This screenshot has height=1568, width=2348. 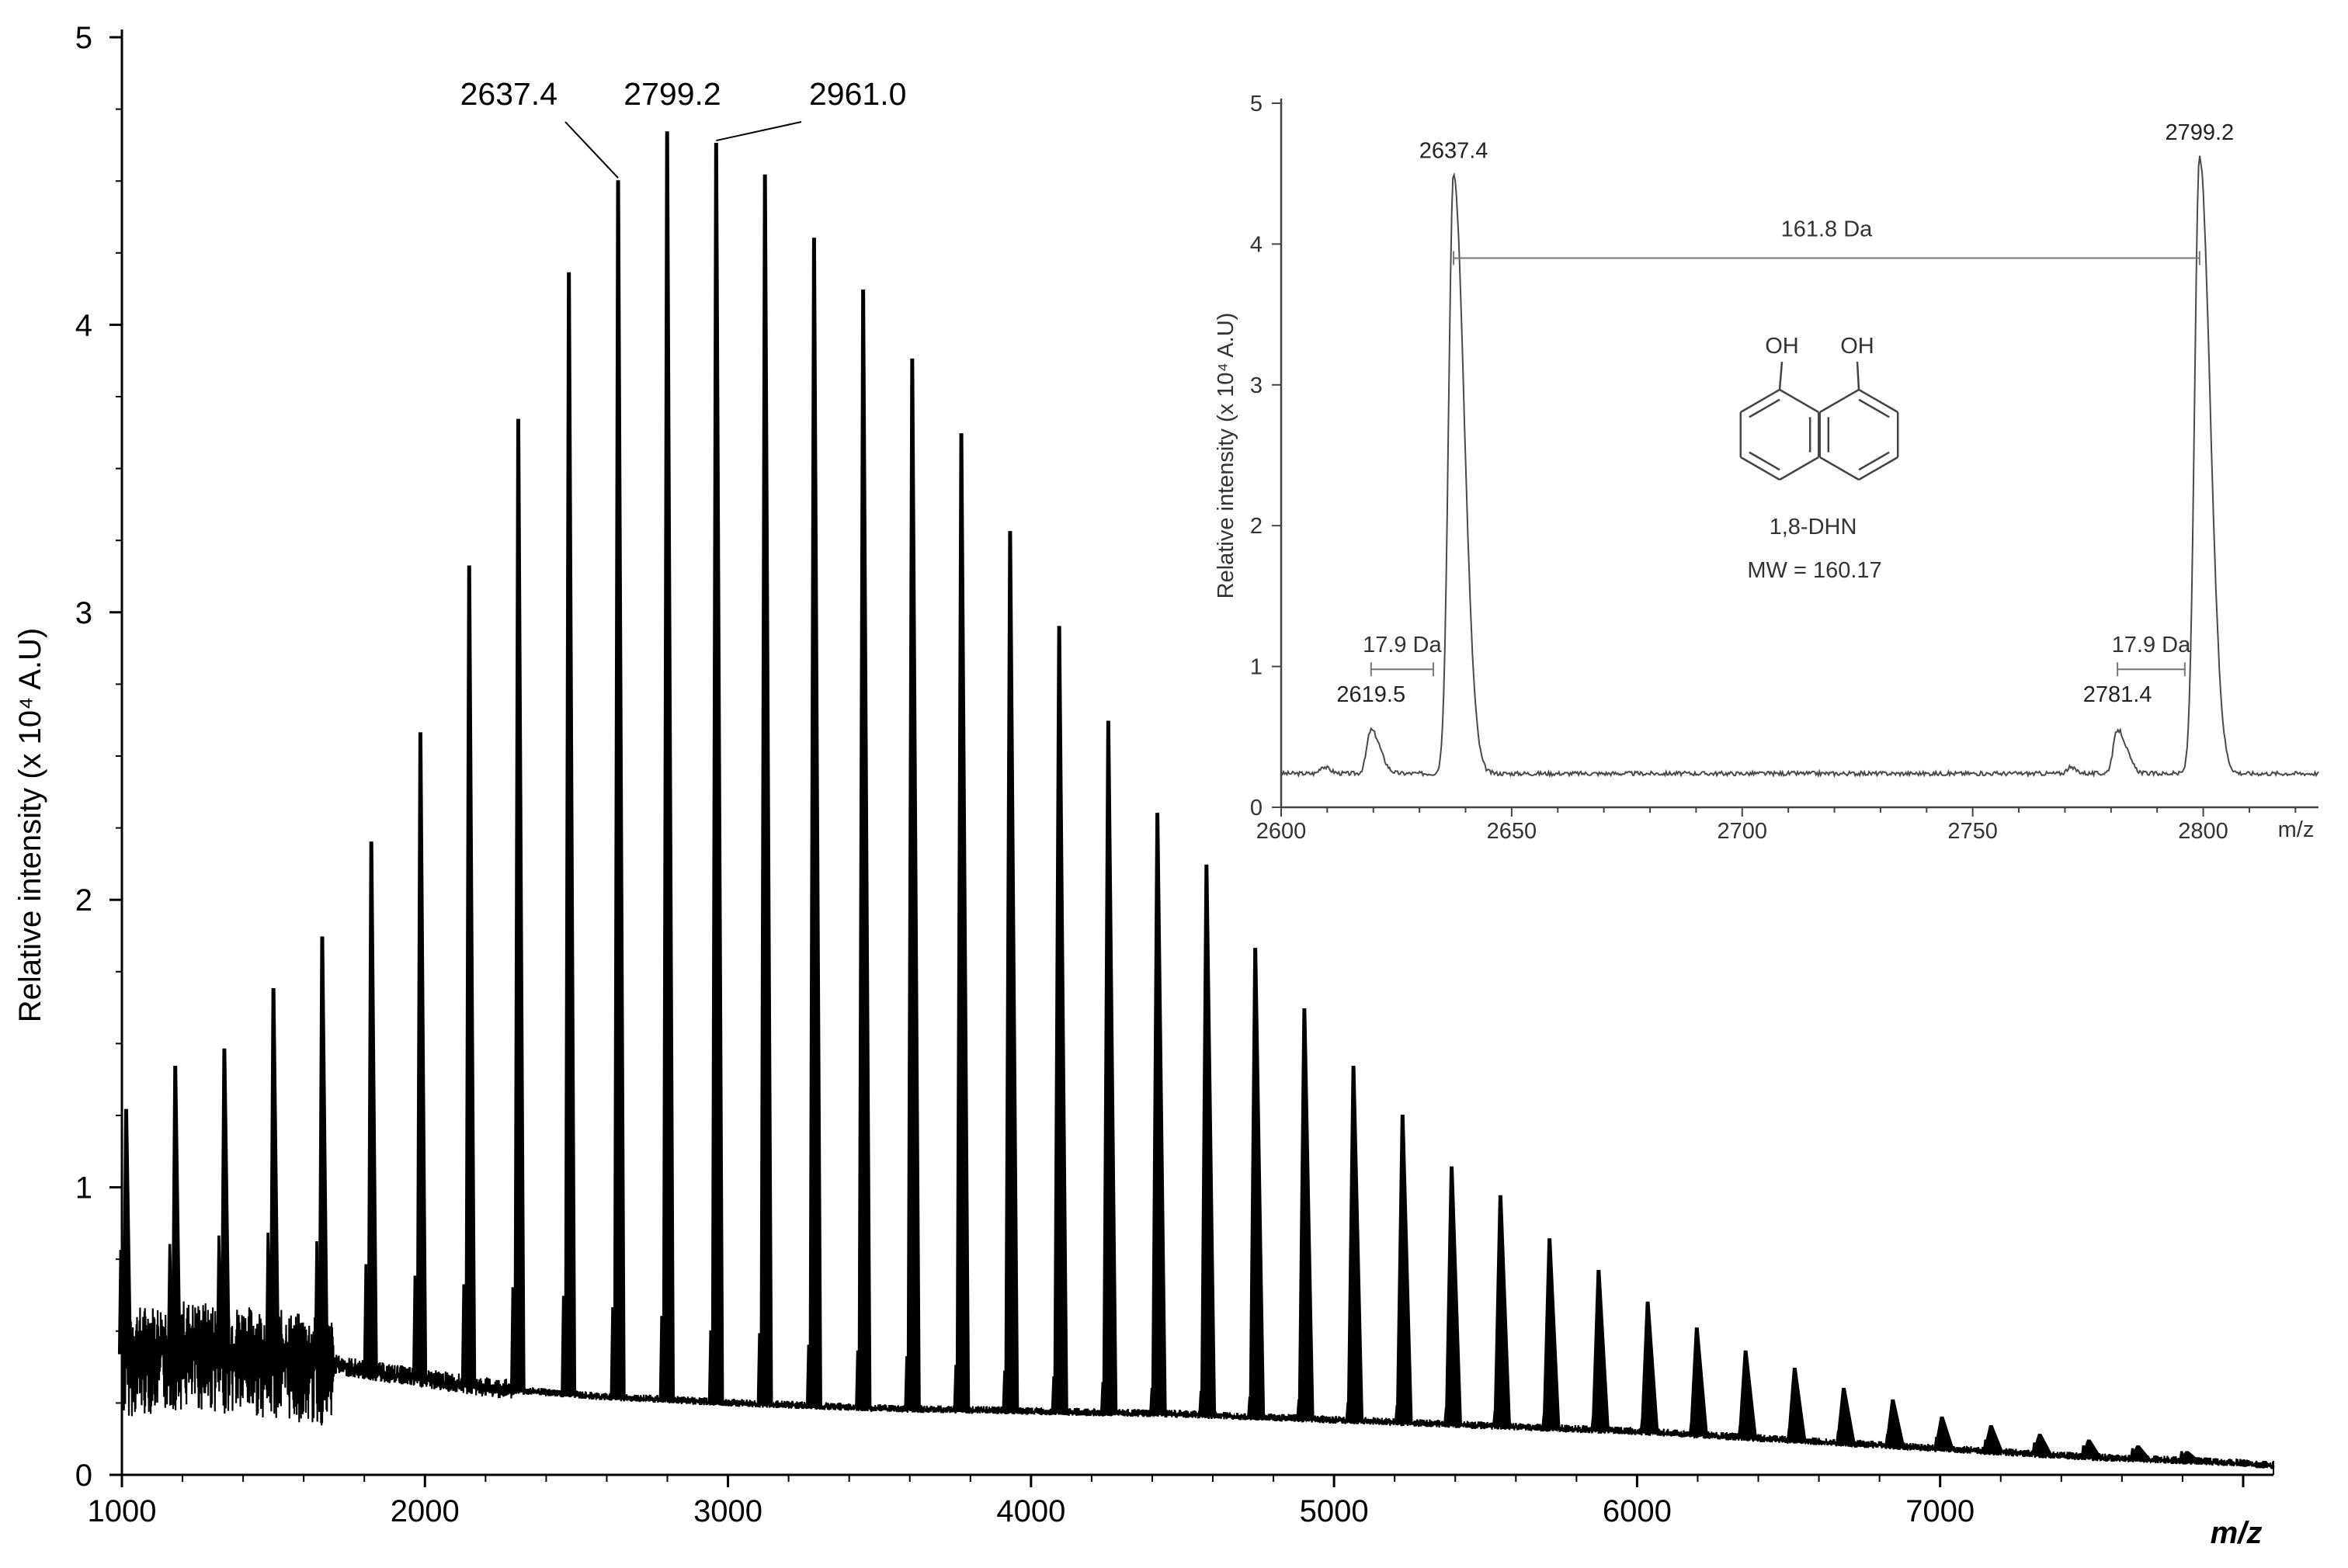 I want to click on oh-label-right: OH, so click(x=1857, y=346).